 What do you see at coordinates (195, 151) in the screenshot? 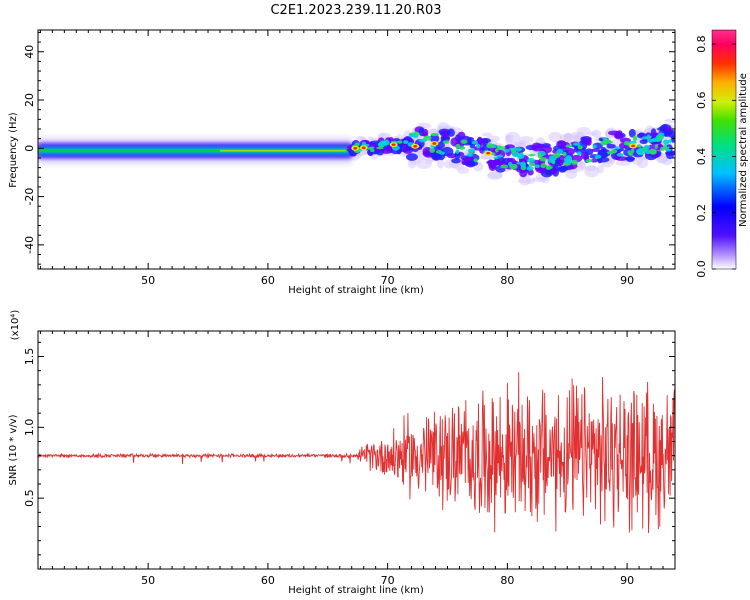
I see `heatmap-band-green` at bounding box center [195, 151].